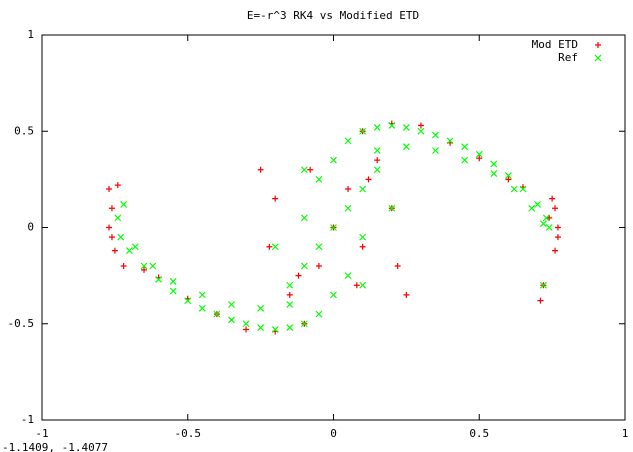 The width and height of the screenshot is (633, 452). What do you see at coordinates (55, 446) in the screenshot?
I see `coordinates: -1.1409, -1.4077` at bounding box center [55, 446].